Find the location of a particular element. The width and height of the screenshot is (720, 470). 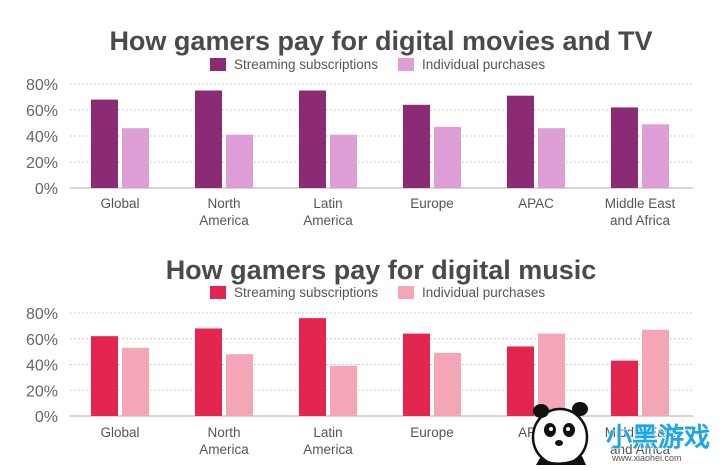

watermark-logo: 小黑游戏 www.xiaohei.com is located at coordinates (621, 434).